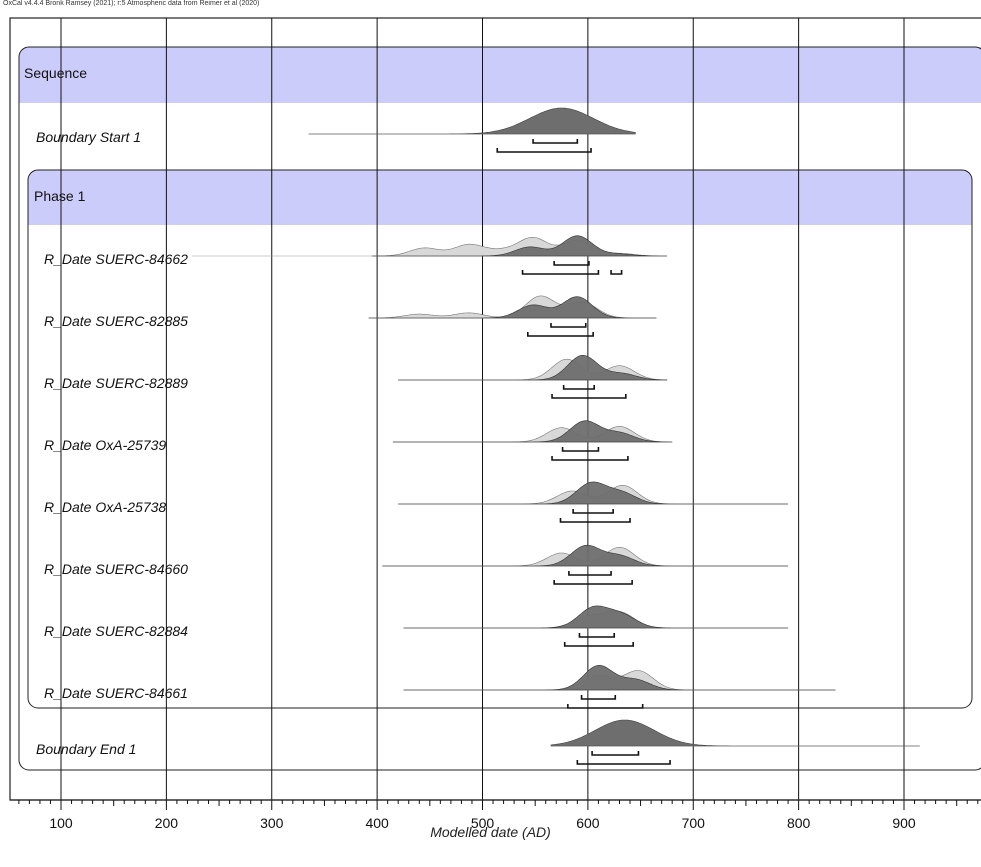 The height and width of the screenshot is (867, 981). What do you see at coordinates (61, 823) in the screenshot?
I see `tick-label: 100` at bounding box center [61, 823].